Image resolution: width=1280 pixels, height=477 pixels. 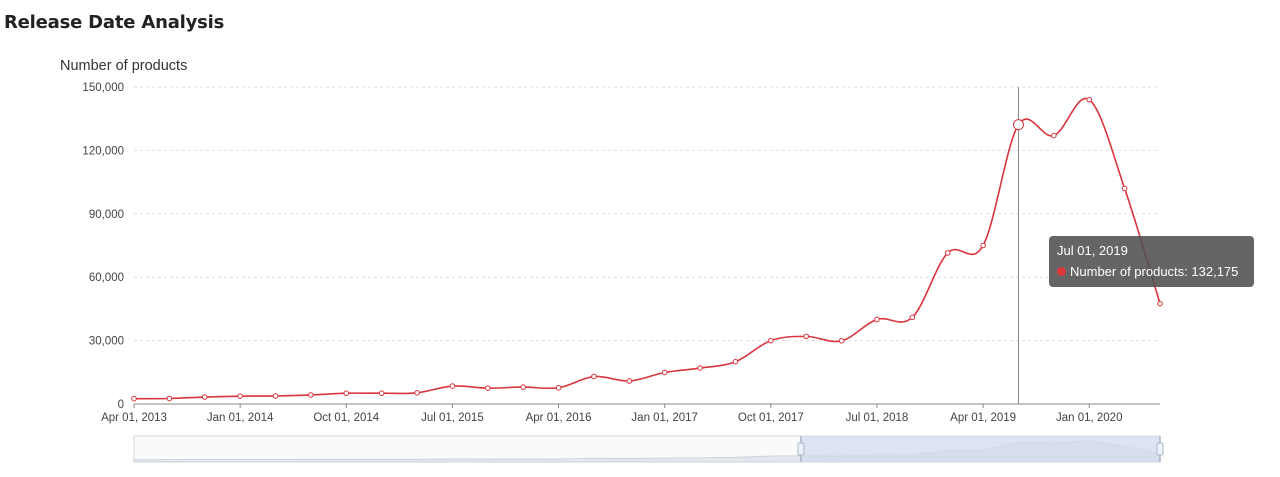 I want to click on y-tick-label: 120,000, so click(x=103, y=151).